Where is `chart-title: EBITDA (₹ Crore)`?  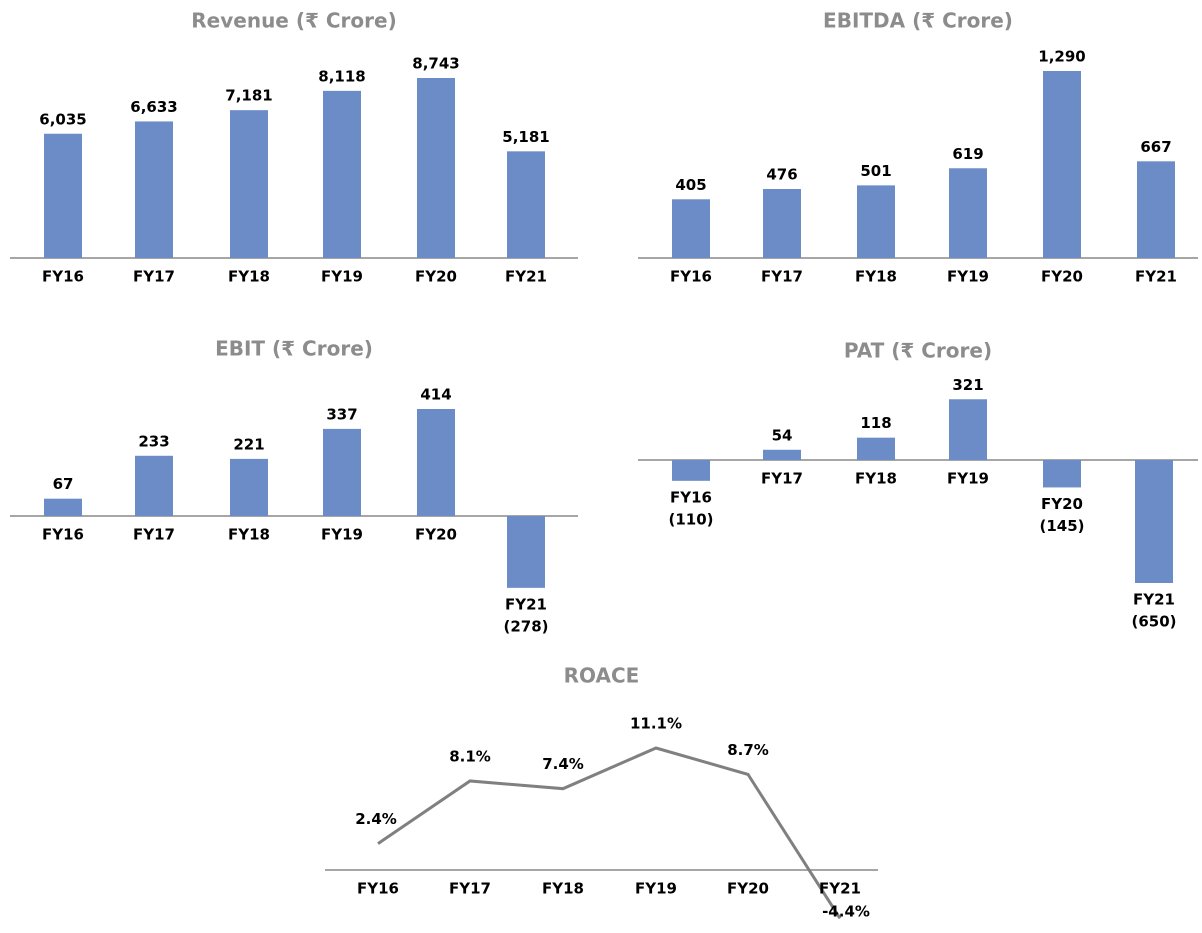 chart-title: EBITDA (₹ Crore) is located at coordinates (918, 21).